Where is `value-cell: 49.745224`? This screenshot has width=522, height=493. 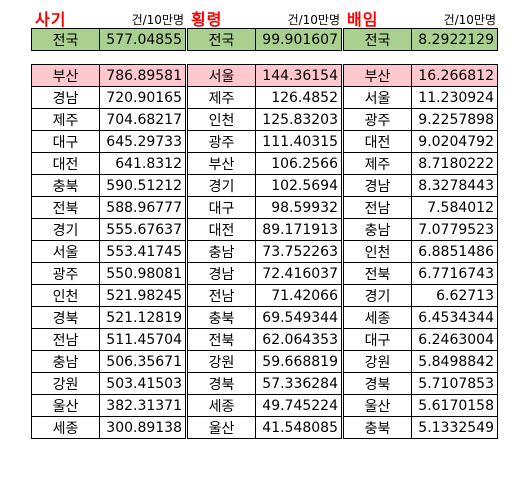 value-cell: 49.745224 is located at coordinates (298, 405).